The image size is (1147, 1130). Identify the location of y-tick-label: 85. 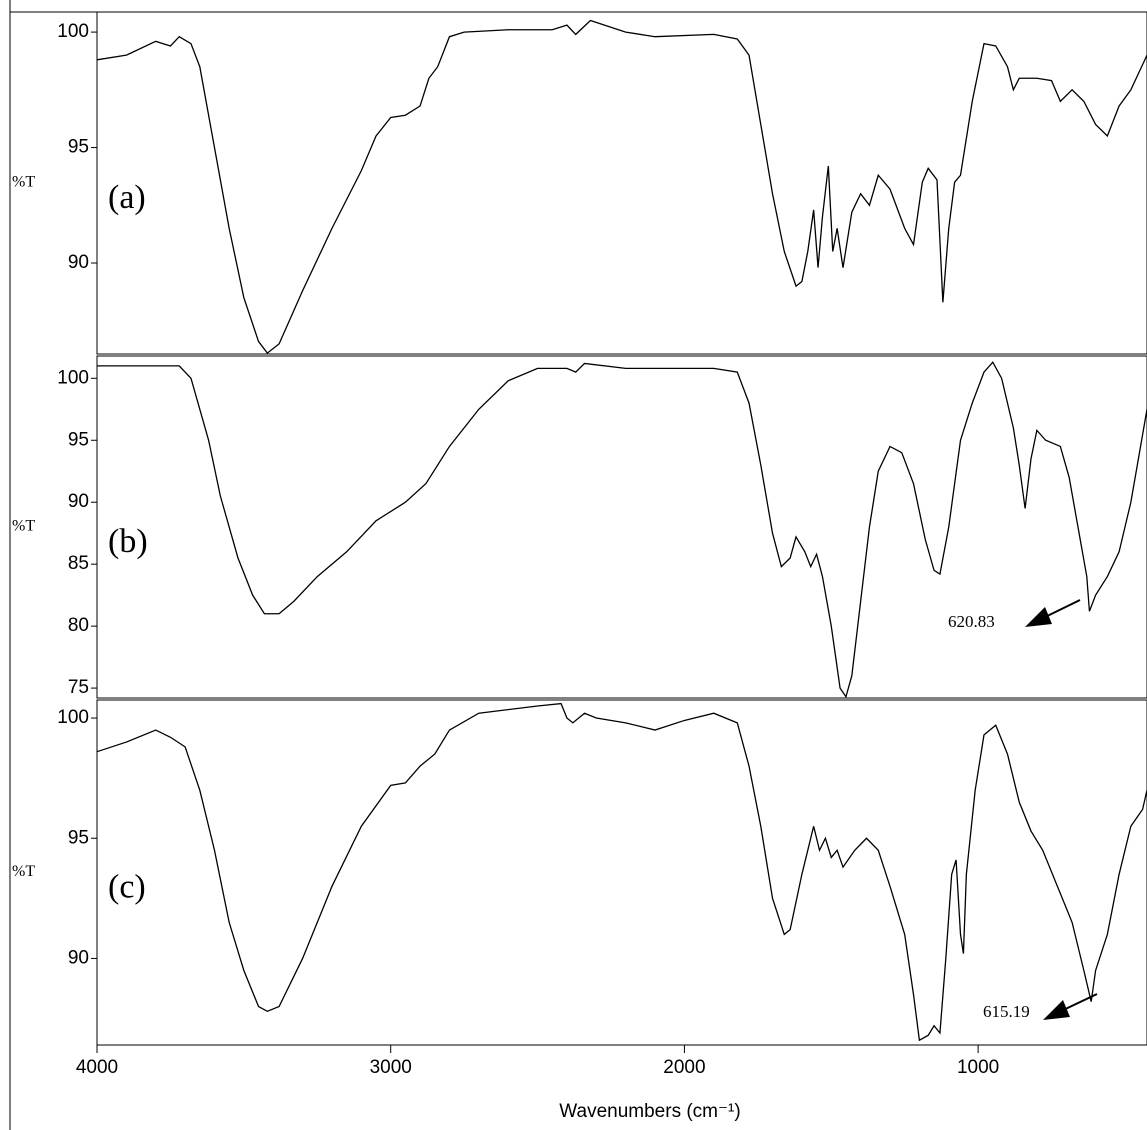
(78, 563).